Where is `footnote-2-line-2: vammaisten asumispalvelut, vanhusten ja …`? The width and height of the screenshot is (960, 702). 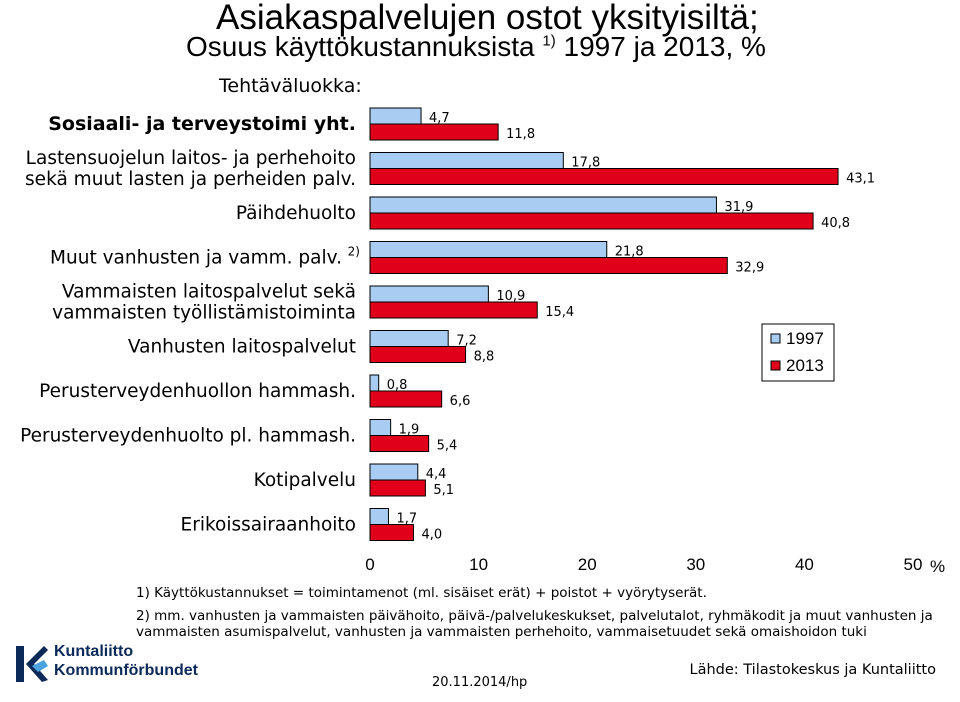 footnote-2-line-2: vammaisten asumispalvelut, vanhusten ja … is located at coordinates (501, 632).